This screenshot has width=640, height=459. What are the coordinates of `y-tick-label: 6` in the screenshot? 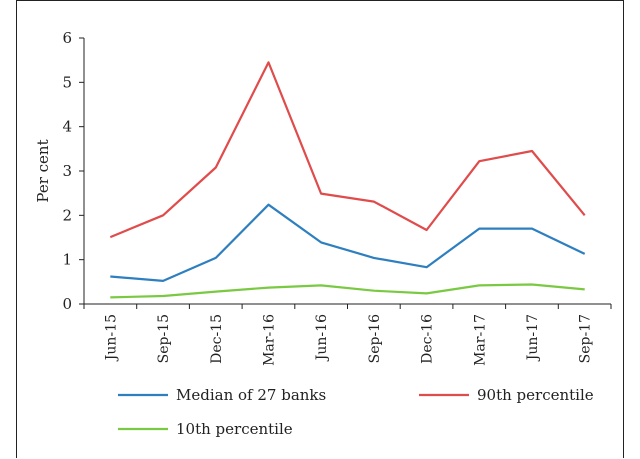 It's located at (67, 38).